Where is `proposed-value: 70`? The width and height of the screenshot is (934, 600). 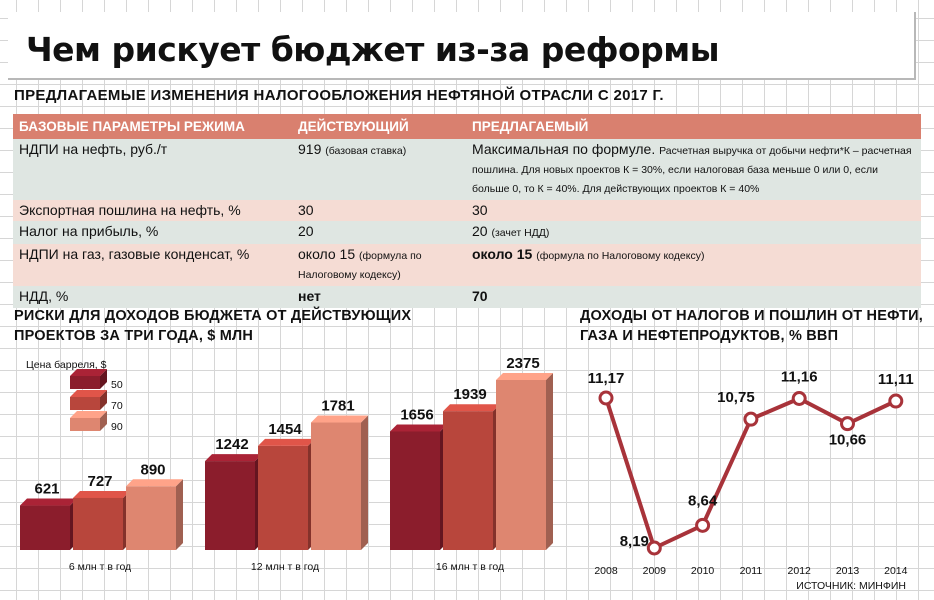 proposed-value: 70 is located at coordinates (480, 296).